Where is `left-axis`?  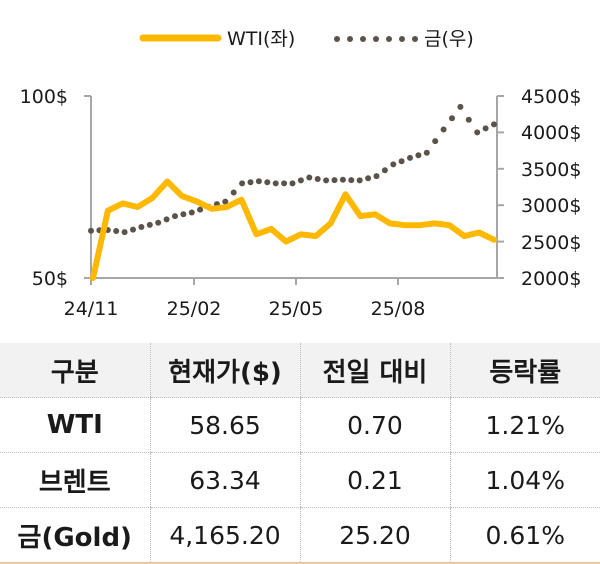
left-axis is located at coordinates (88, 187).